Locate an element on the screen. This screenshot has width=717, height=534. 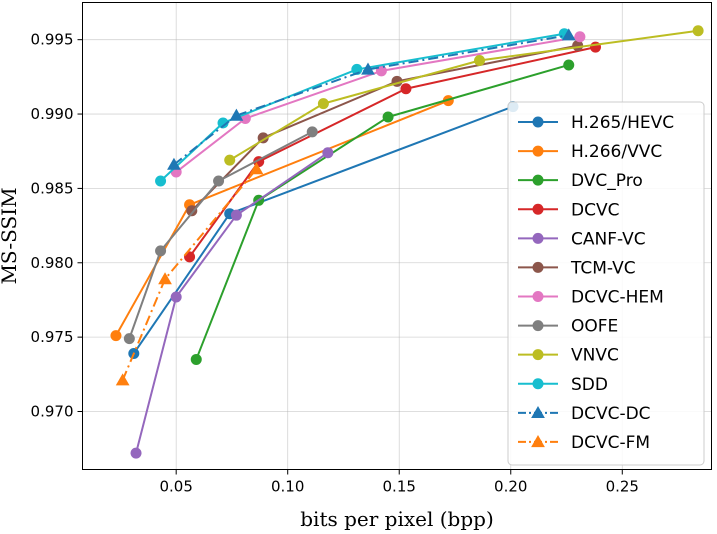
y-tick-label: 0.995 is located at coordinates (52, 40).